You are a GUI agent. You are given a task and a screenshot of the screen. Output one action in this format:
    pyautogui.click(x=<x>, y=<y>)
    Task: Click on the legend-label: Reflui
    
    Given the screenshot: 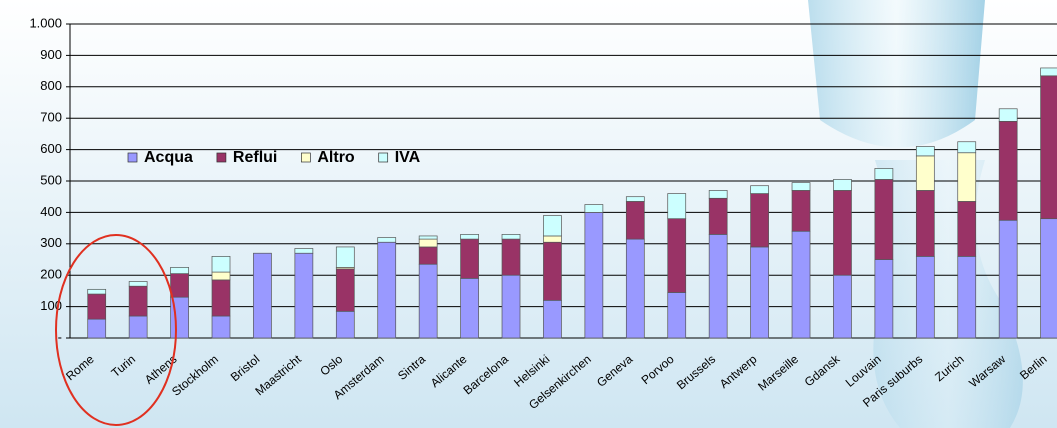 What is the action you would take?
    pyautogui.click(x=255, y=157)
    